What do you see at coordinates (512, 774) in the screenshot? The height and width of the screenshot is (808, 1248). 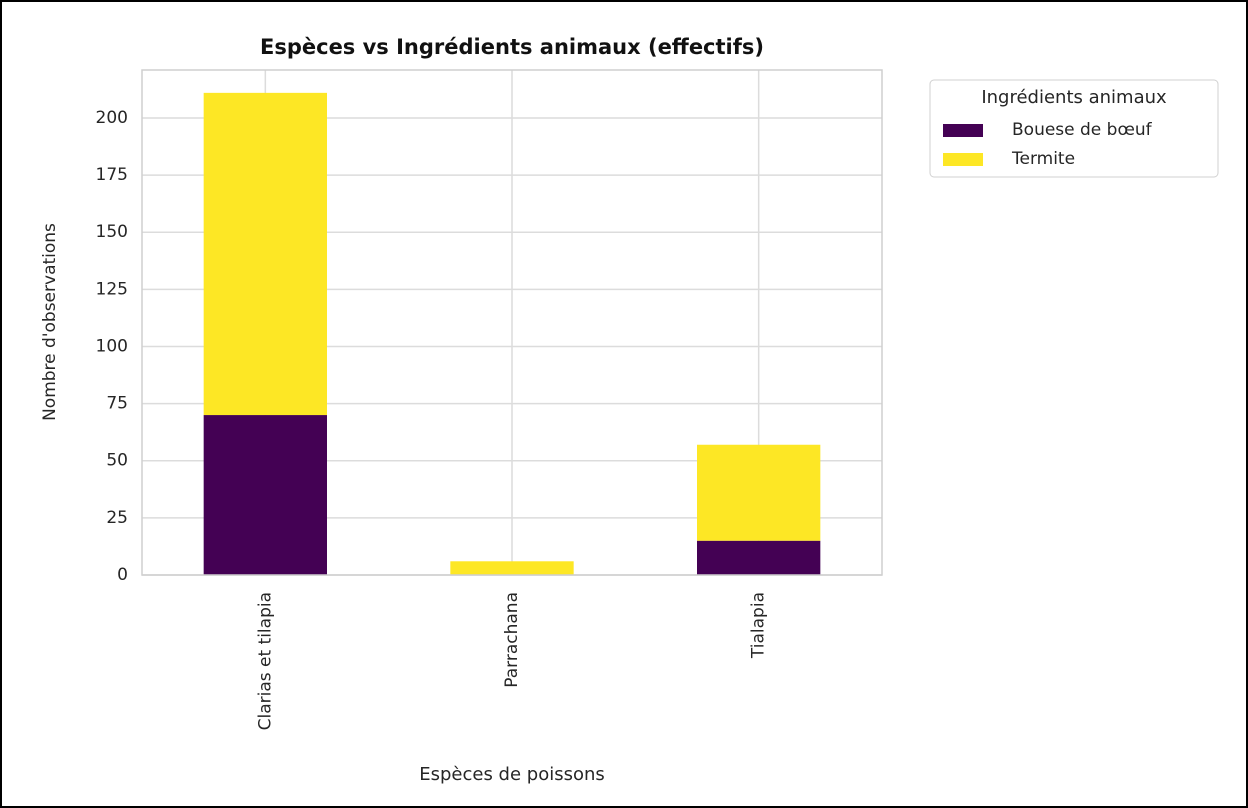 I see `x-axis-label: Espèces de poissons` at bounding box center [512, 774].